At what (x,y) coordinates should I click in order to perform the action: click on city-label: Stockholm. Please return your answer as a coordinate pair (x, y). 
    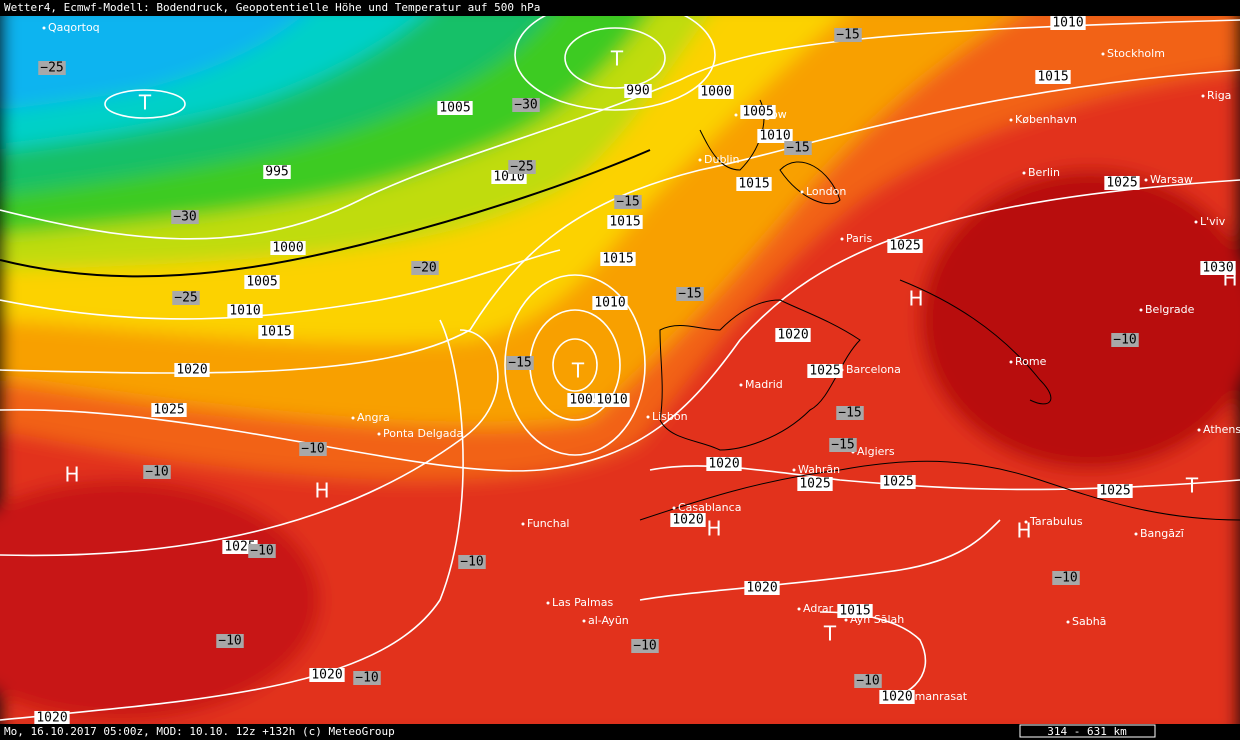
    Looking at the image, I should click on (1136, 53).